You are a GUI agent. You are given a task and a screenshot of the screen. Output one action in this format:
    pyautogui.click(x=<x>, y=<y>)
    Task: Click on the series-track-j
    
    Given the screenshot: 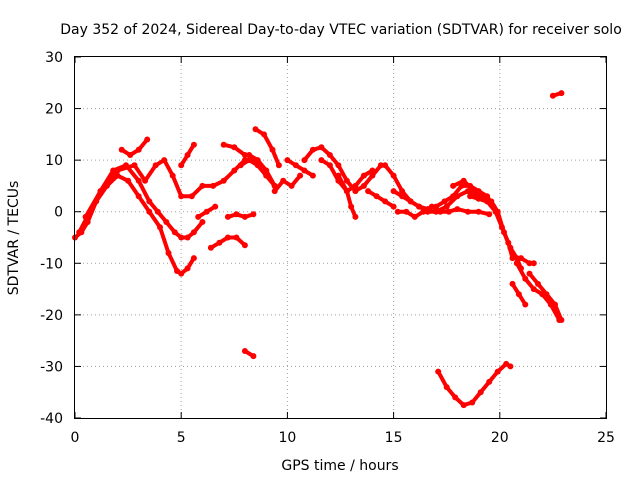 What is the action you would take?
    pyautogui.click(x=249, y=354)
    